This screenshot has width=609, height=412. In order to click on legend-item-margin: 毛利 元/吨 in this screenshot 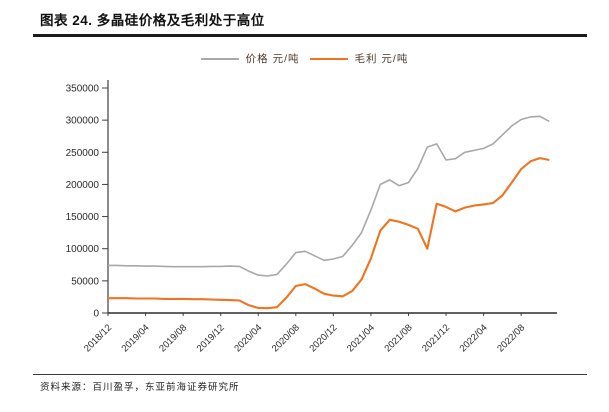, I will do `click(359, 58)`.